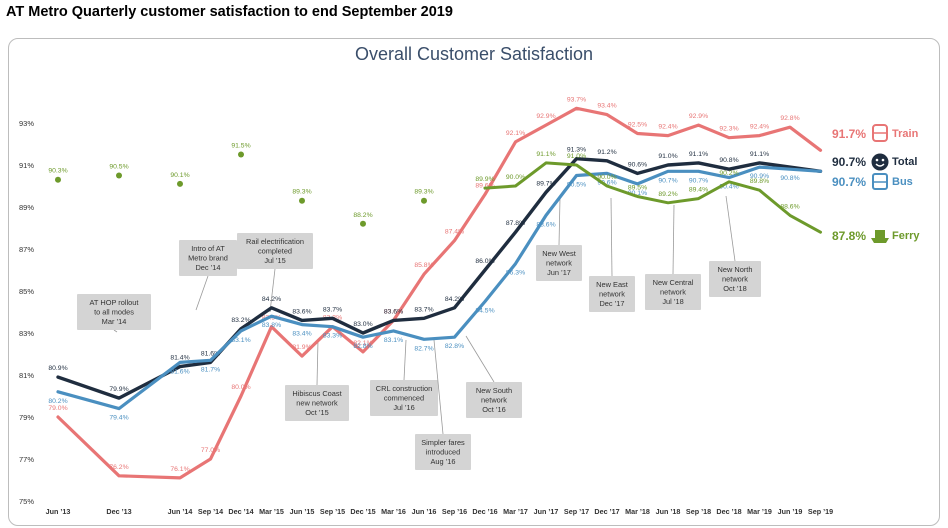 The width and height of the screenshot is (948, 528). I want to click on x-tick-label: Jun ’14, so click(180, 511).